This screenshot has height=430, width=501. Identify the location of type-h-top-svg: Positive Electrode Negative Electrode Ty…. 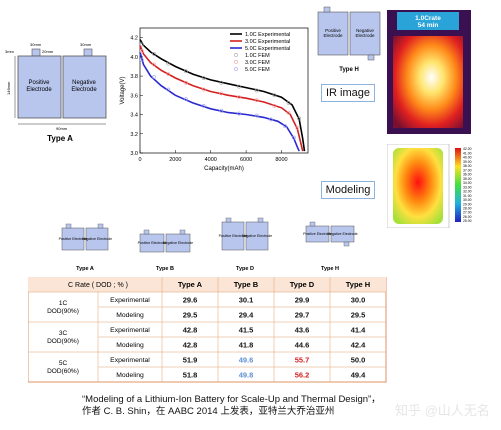
(349, 39).